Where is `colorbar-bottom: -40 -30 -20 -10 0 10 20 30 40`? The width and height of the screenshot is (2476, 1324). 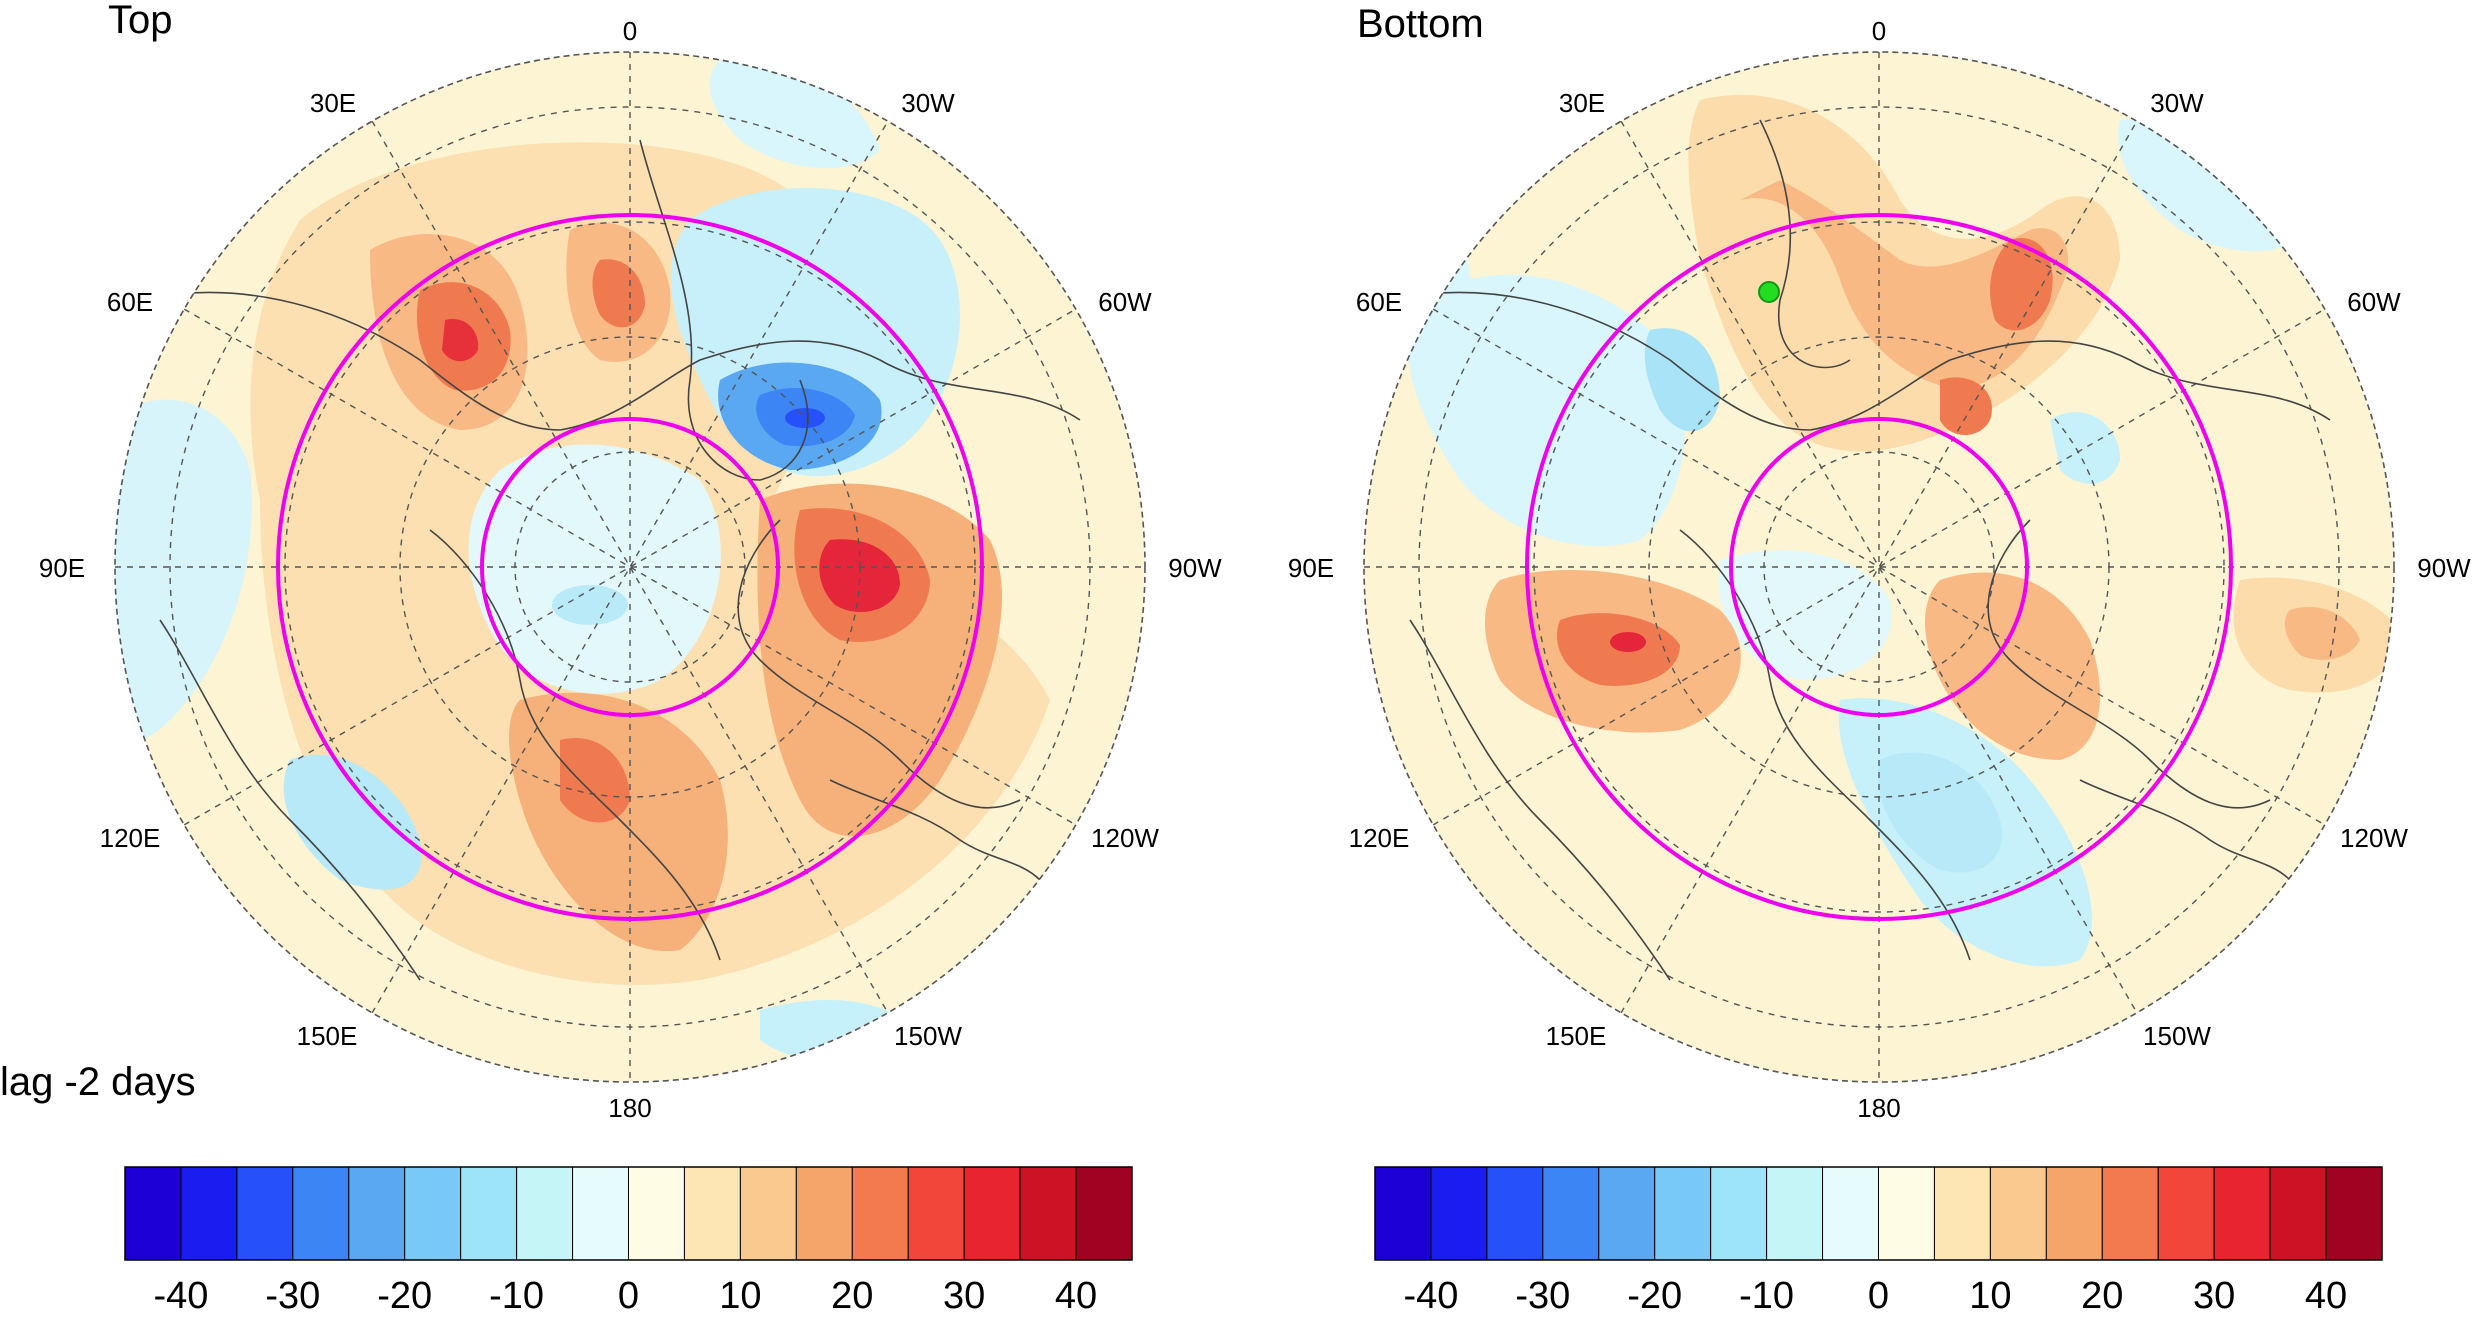 colorbar-bottom: -40 -30 -20 -10 0 10 20 30 40 is located at coordinates (1878, 1241).